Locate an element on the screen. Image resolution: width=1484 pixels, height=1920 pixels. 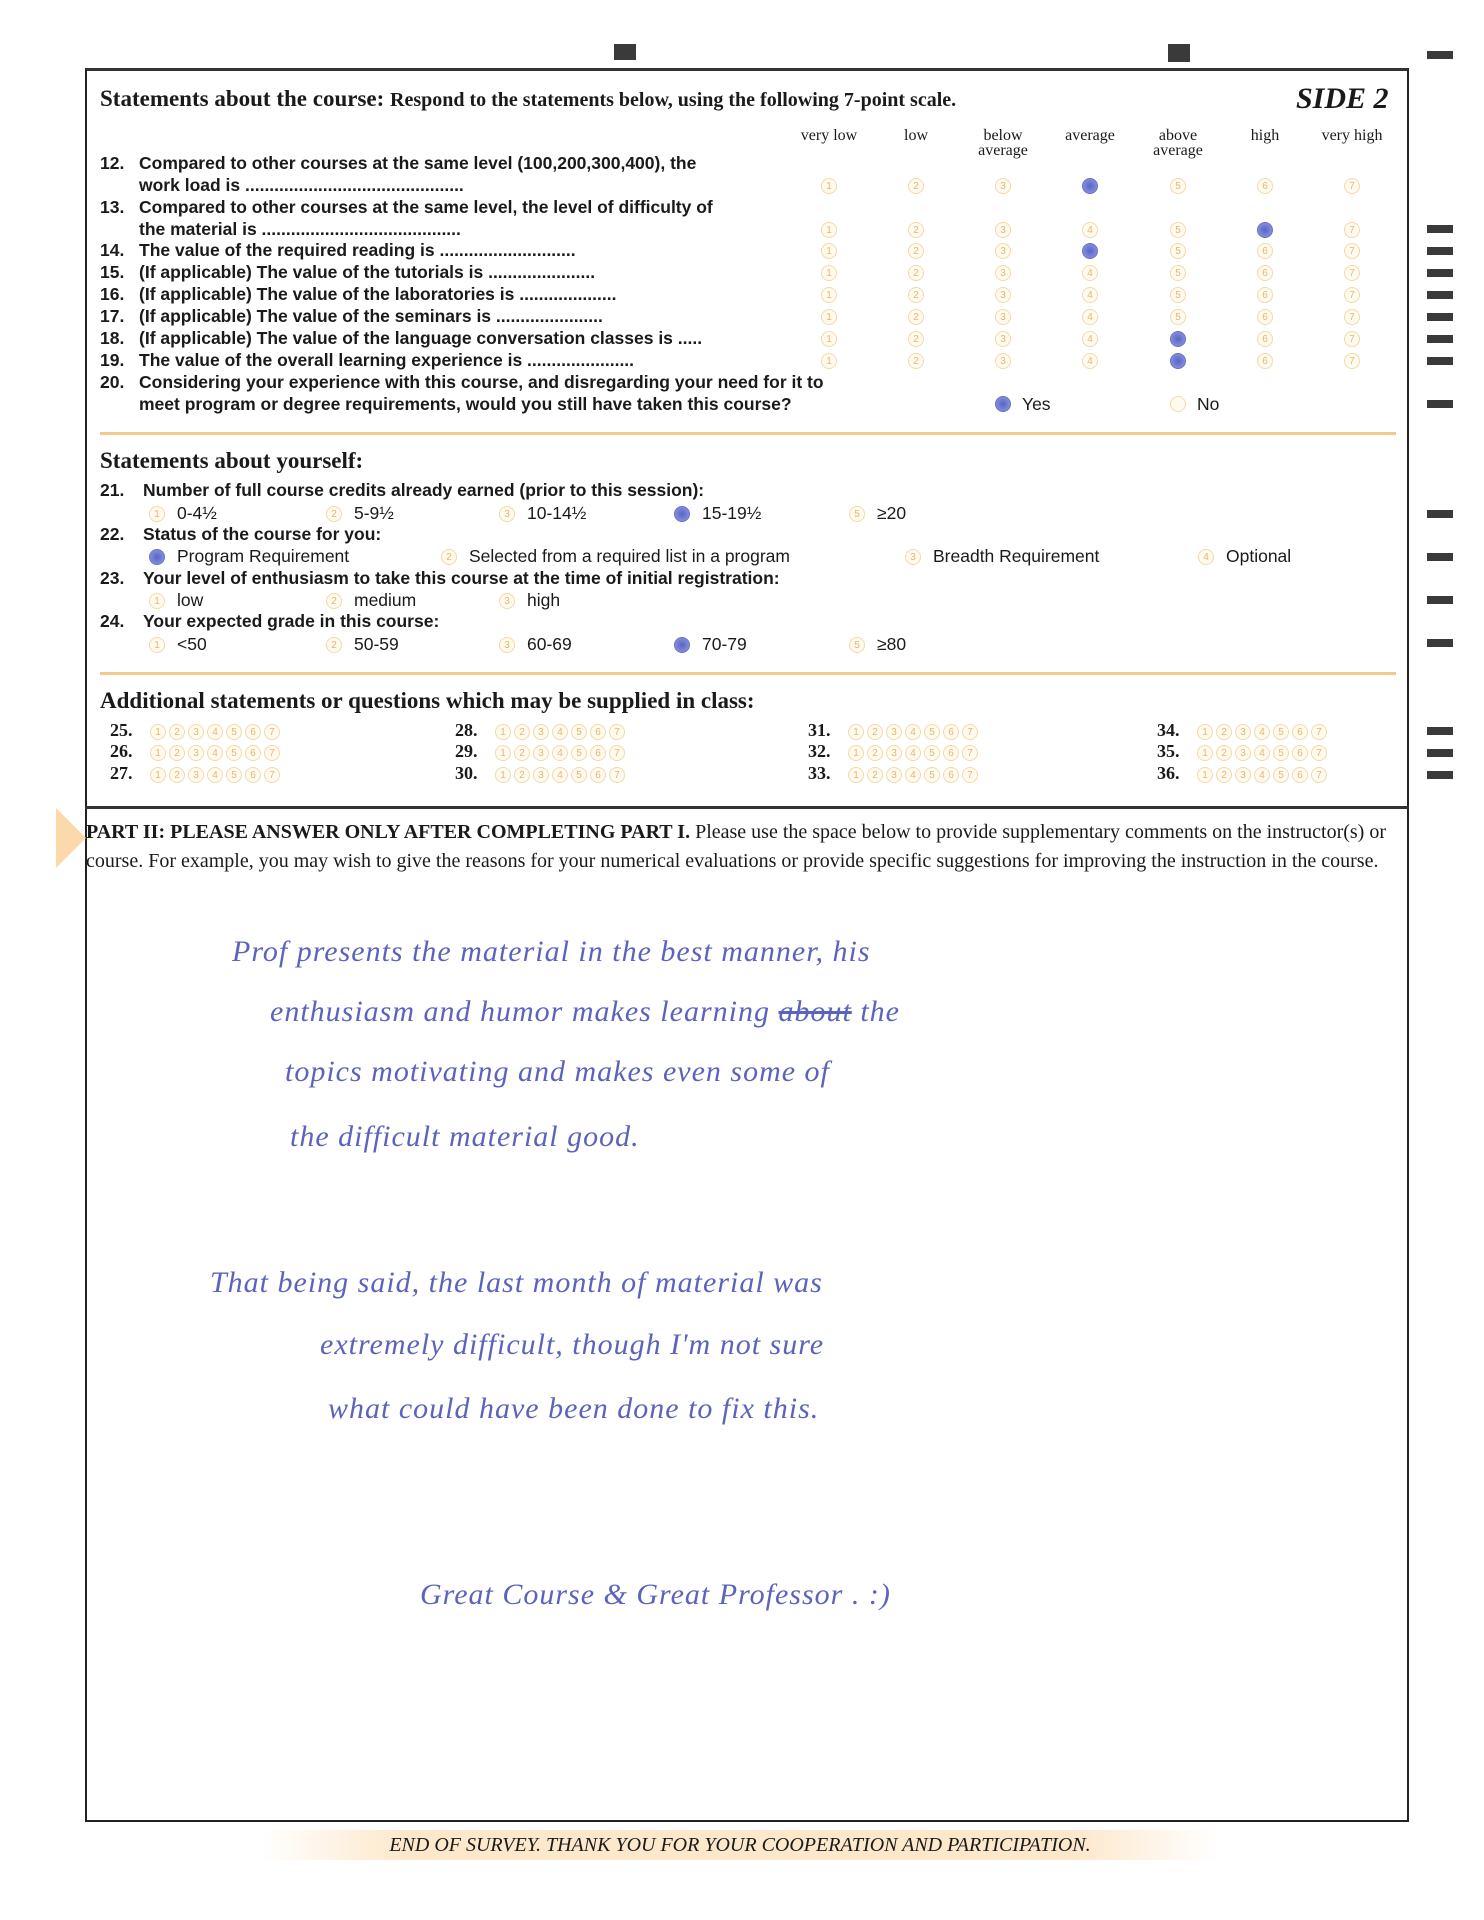
option-bubble: 1 is located at coordinates (157, 601).